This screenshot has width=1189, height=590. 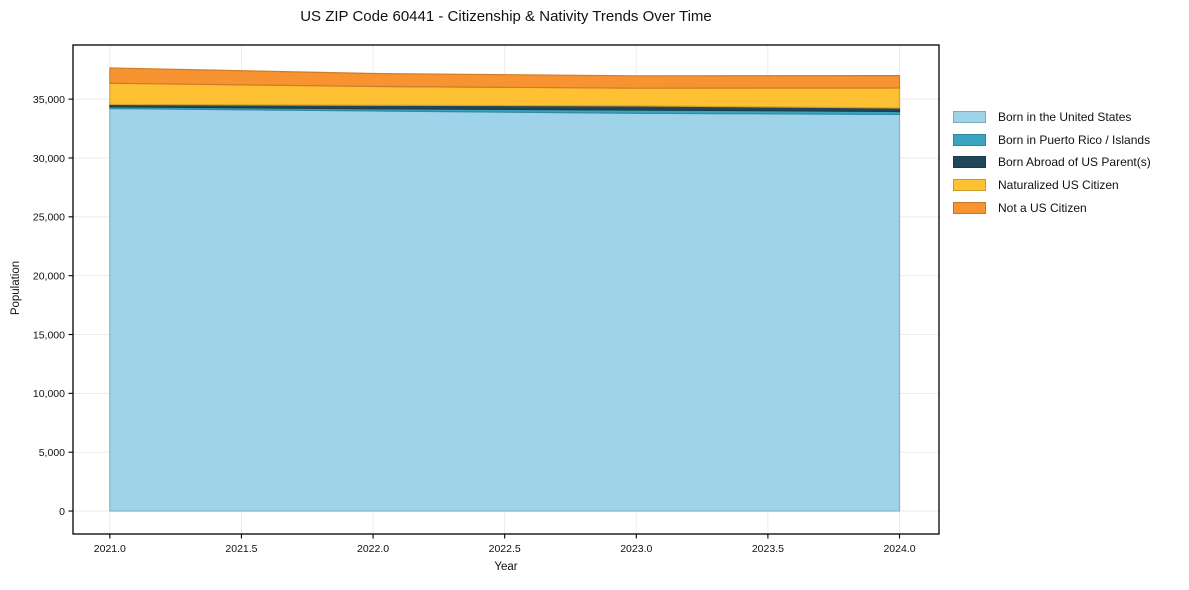 I want to click on legend-item: Born in the United States, so click(x=1052, y=117).